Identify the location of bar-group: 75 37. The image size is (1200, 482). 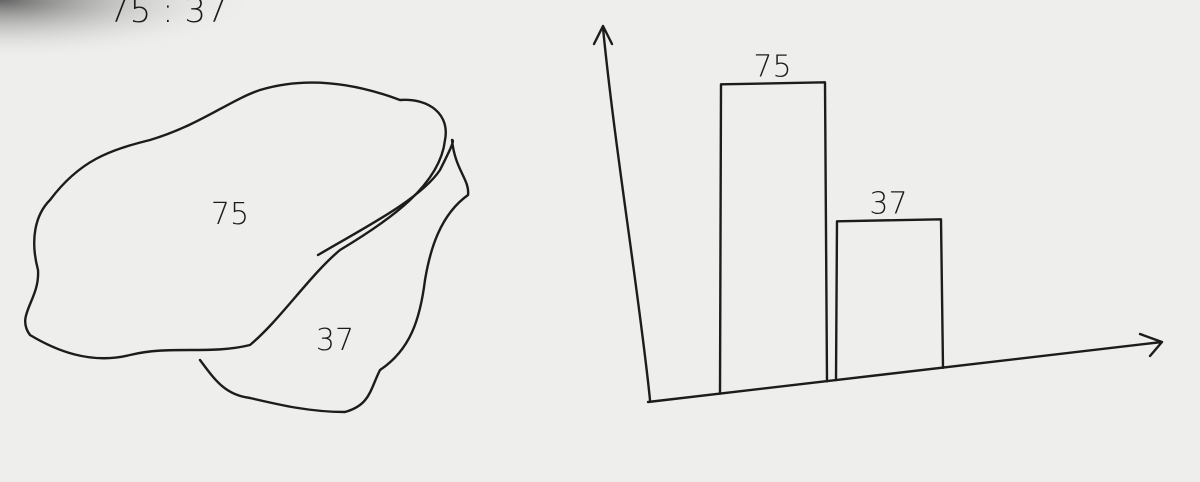
(831, 222).